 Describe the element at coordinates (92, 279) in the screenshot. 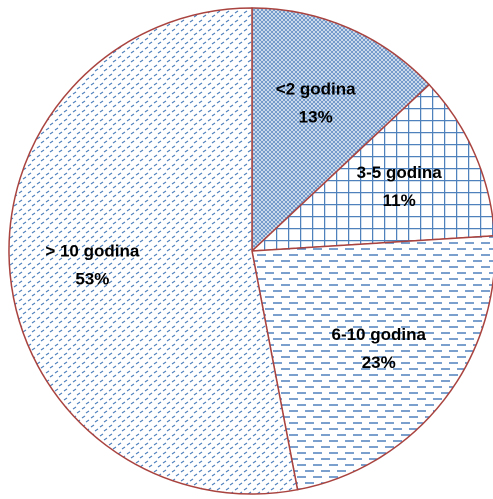

I see `value-label: 53%` at that location.